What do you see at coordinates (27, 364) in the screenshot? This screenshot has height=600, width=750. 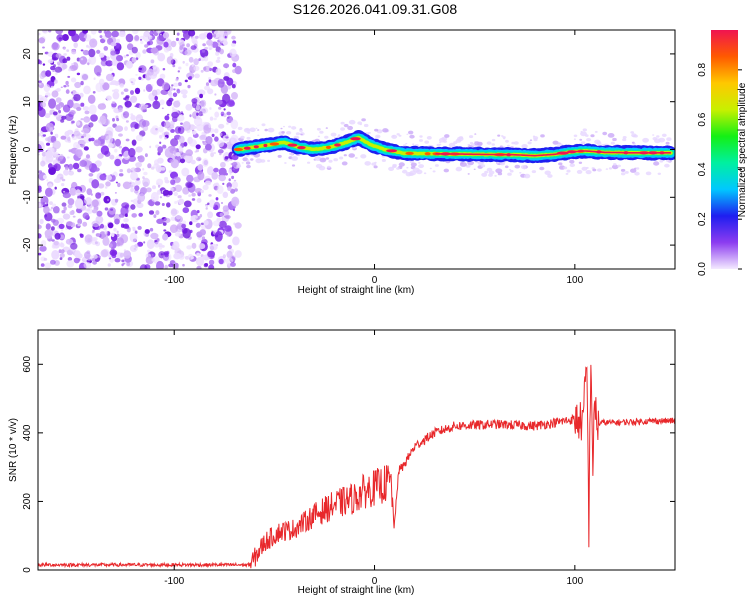 I see `snr-y-tick-label: 600` at bounding box center [27, 364].